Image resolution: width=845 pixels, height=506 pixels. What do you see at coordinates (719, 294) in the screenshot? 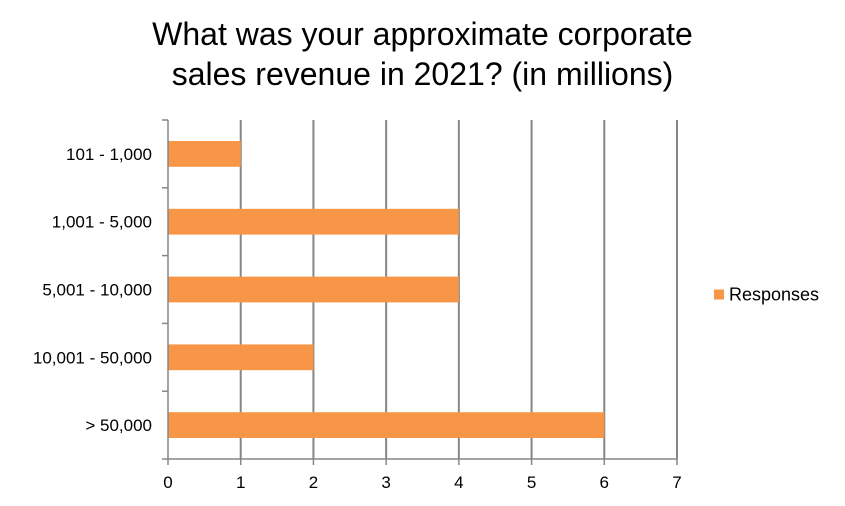
I see `legend-swatch` at bounding box center [719, 294].